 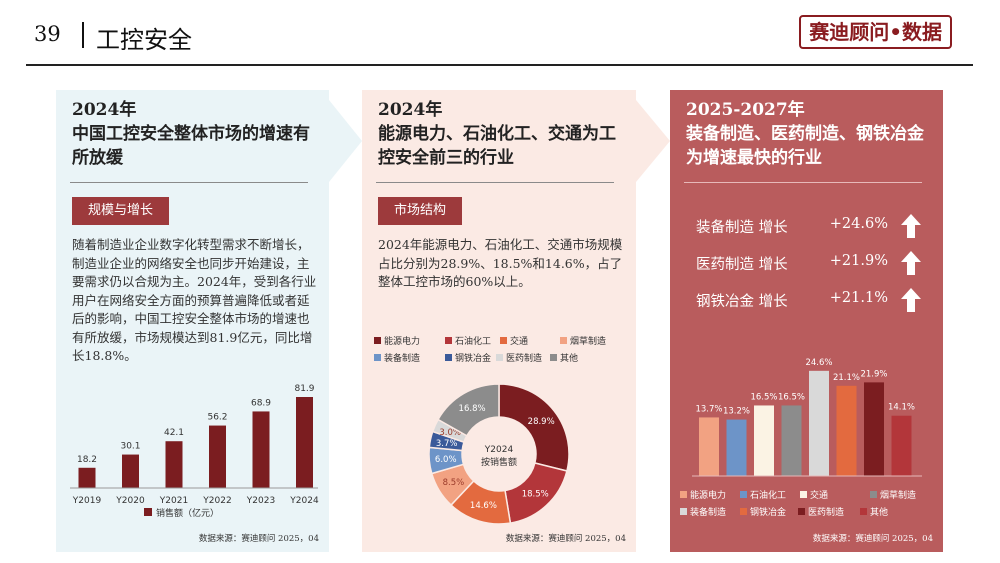 What do you see at coordinates (216, 501) in the screenshot?
I see `tick-label: Y2022` at bounding box center [216, 501].